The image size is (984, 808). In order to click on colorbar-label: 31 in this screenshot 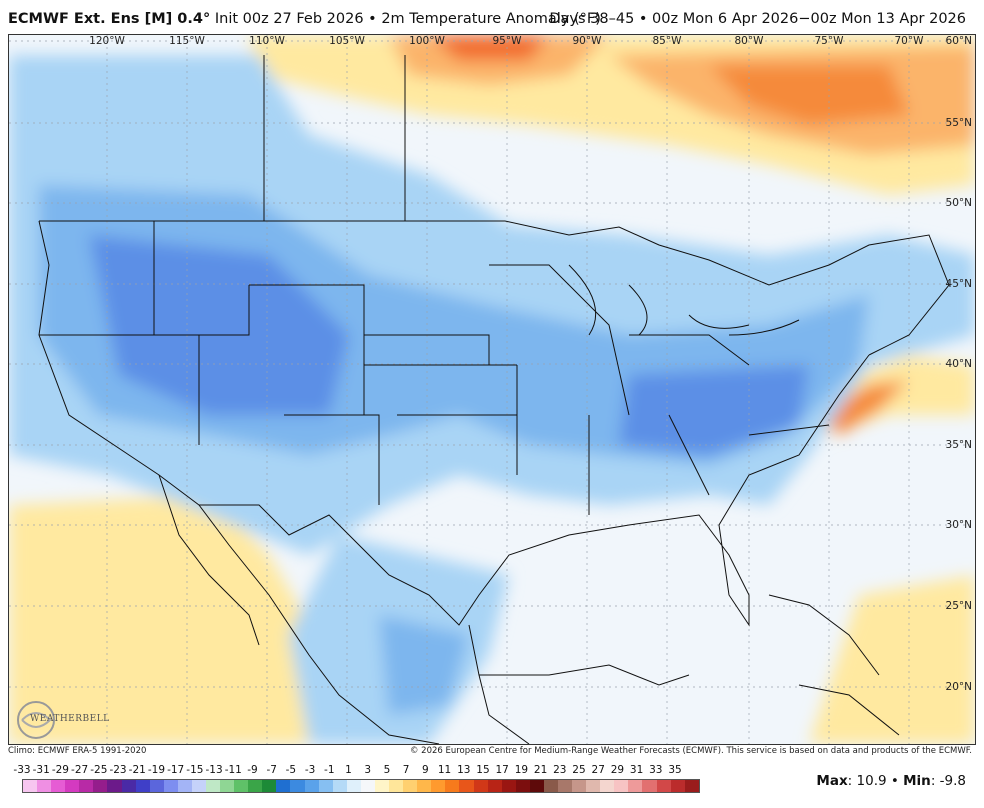, I will do `click(636, 770)`.